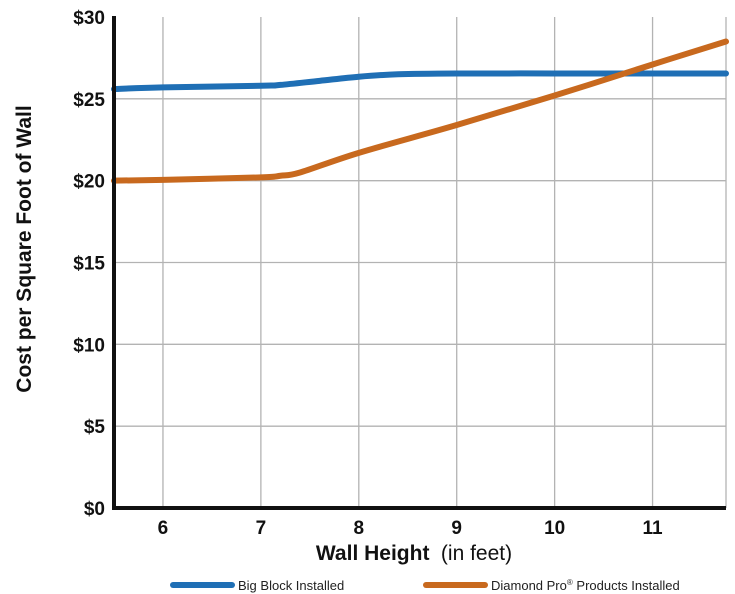 The width and height of the screenshot is (735, 594). I want to click on y-tick-label: $20, so click(89, 182).